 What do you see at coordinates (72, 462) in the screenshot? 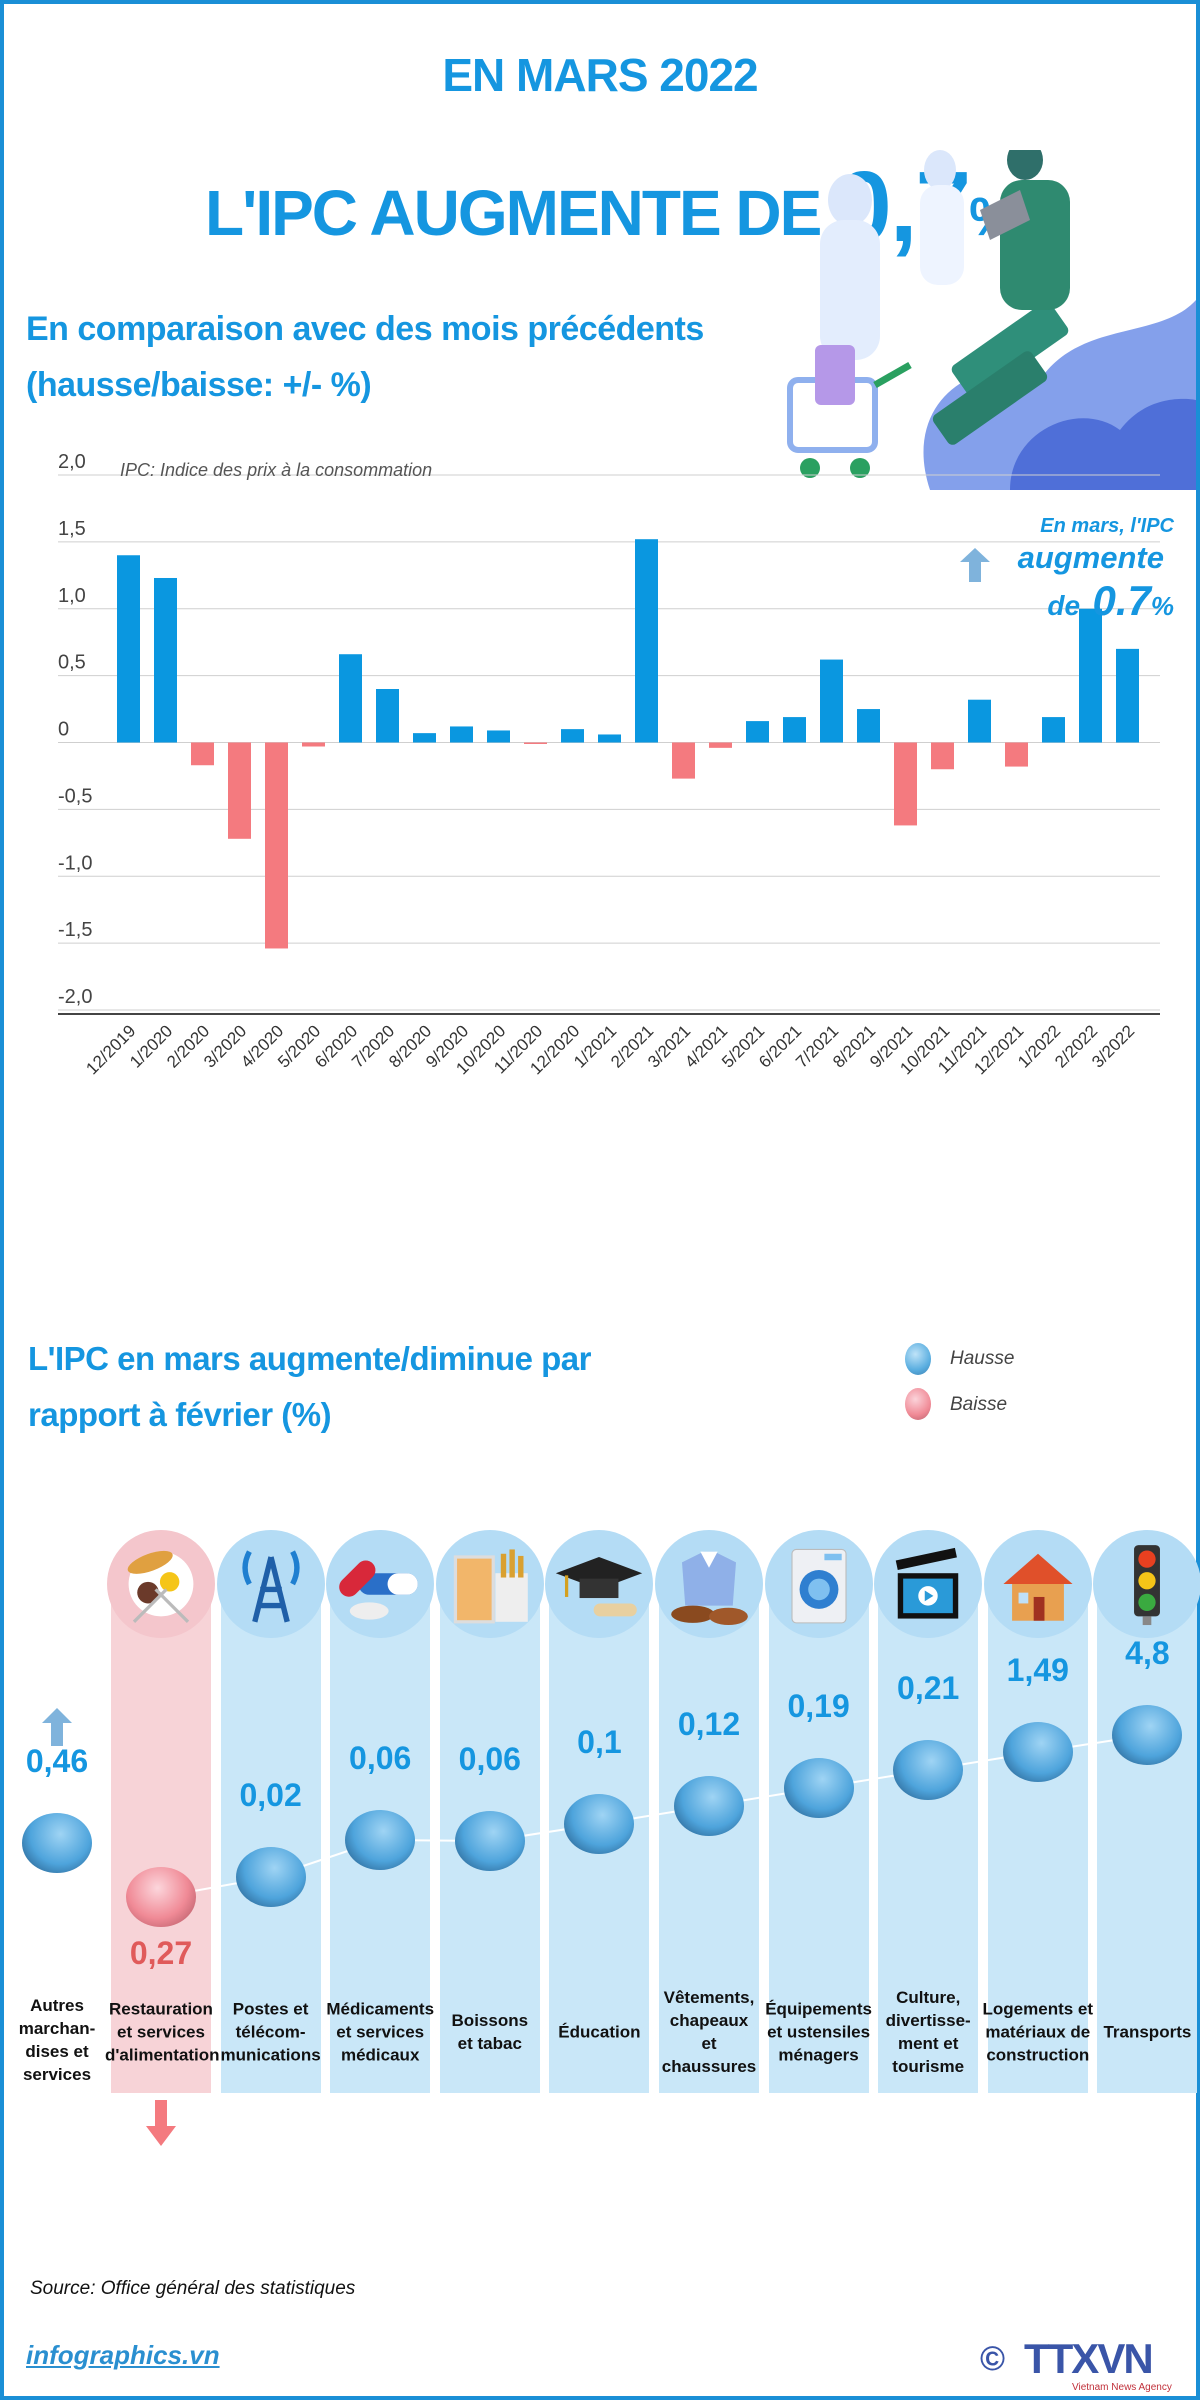
I see `y-tick-label: 2,0` at bounding box center [72, 462].